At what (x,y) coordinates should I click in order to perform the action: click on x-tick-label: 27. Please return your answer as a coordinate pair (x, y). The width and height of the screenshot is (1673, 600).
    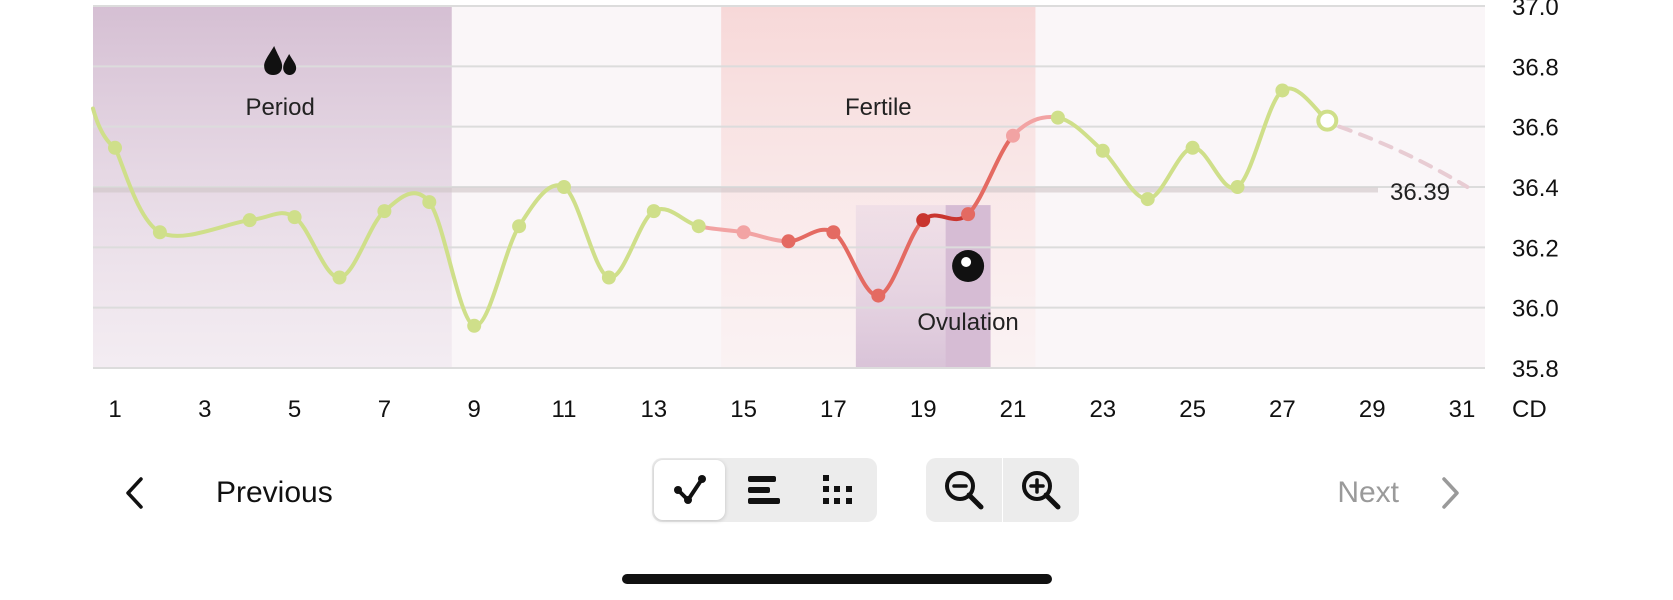
    Looking at the image, I should click on (1282, 409).